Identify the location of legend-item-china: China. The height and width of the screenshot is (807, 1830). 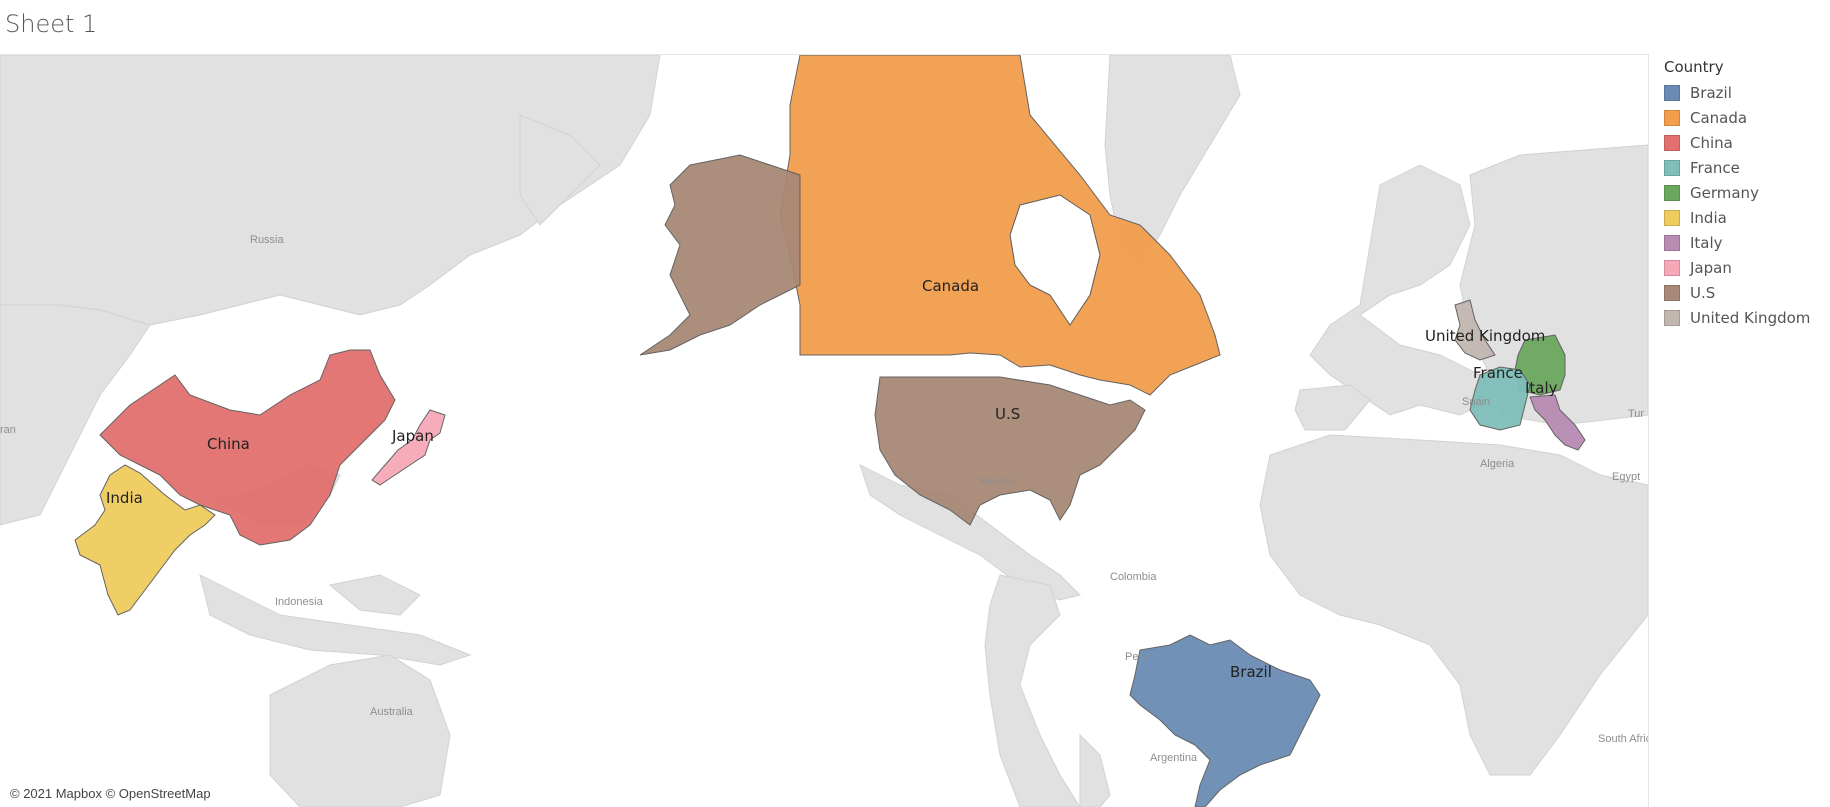
(1744, 142).